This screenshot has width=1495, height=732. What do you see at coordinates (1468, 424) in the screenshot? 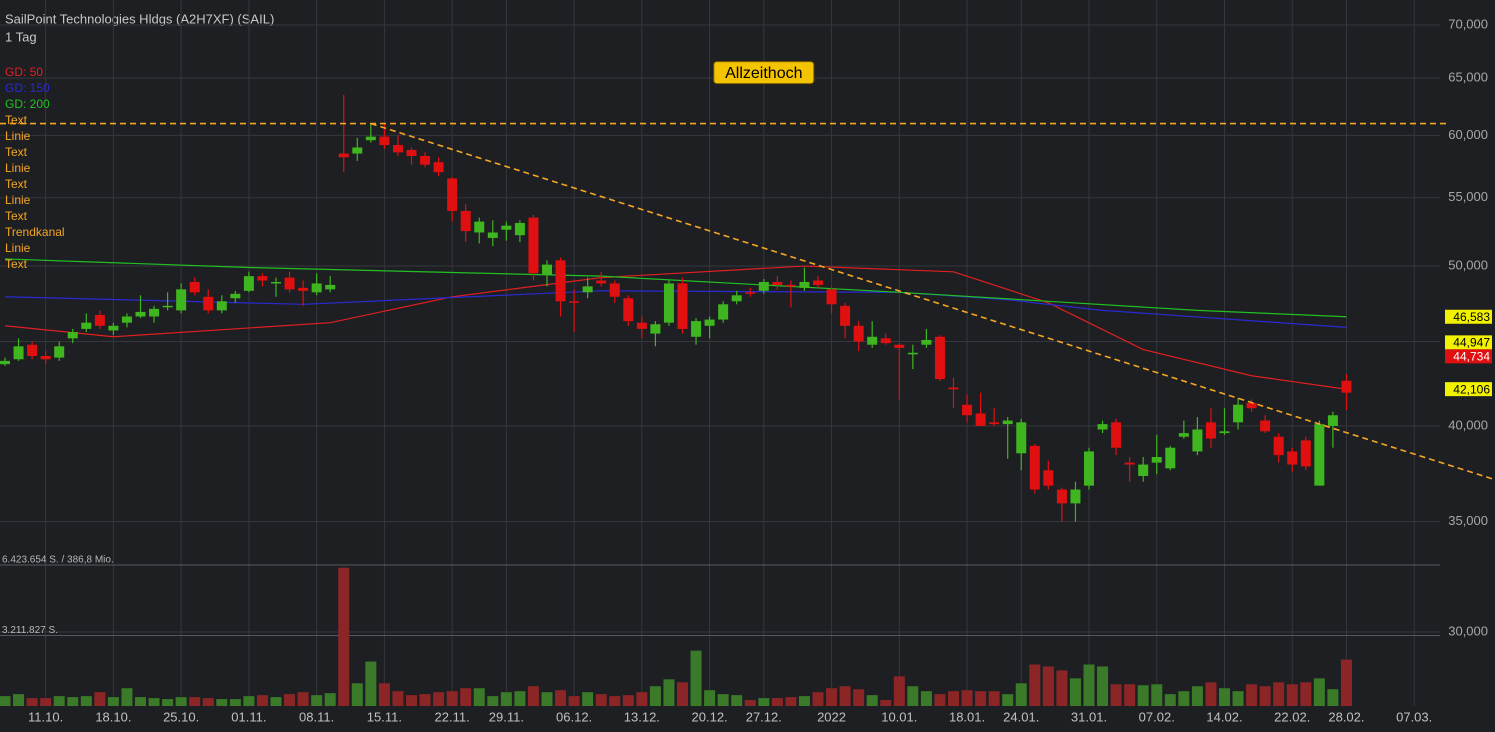
I see `y-tick-label: 40,000` at bounding box center [1468, 424].